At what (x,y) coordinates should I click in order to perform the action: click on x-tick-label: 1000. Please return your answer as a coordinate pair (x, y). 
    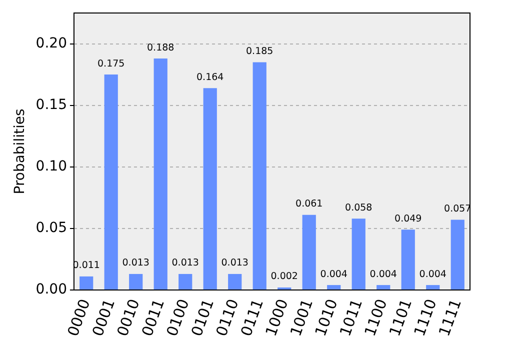
    Looking at the image, I should click on (277, 317).